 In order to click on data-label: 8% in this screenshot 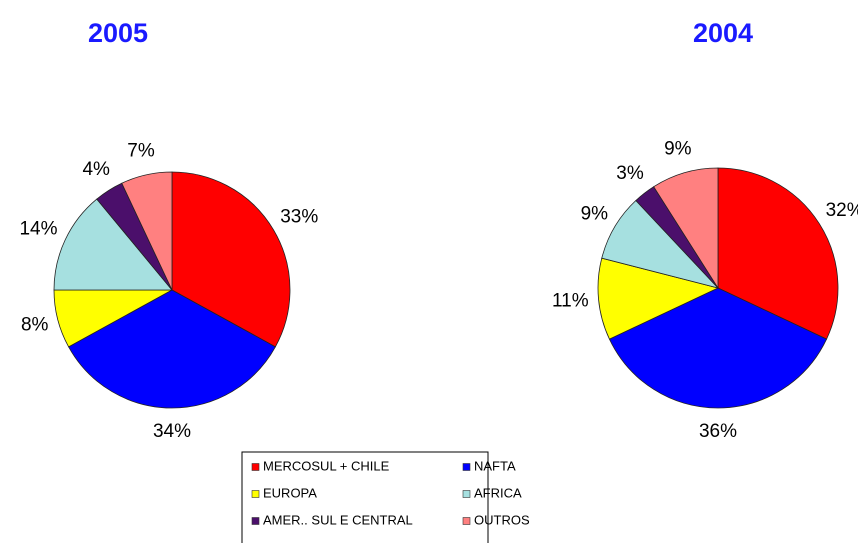, I will do `click(35, 324)`.